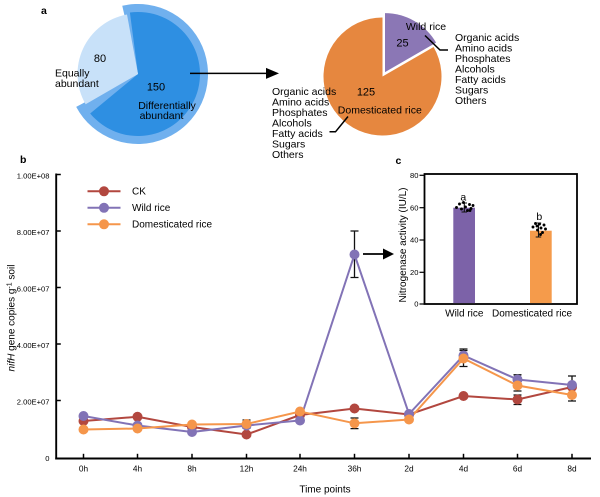  What do you see at coordinates (366, 93) in the screenshot?
I see `svg-text: 125` at bounding box center [366, 93].